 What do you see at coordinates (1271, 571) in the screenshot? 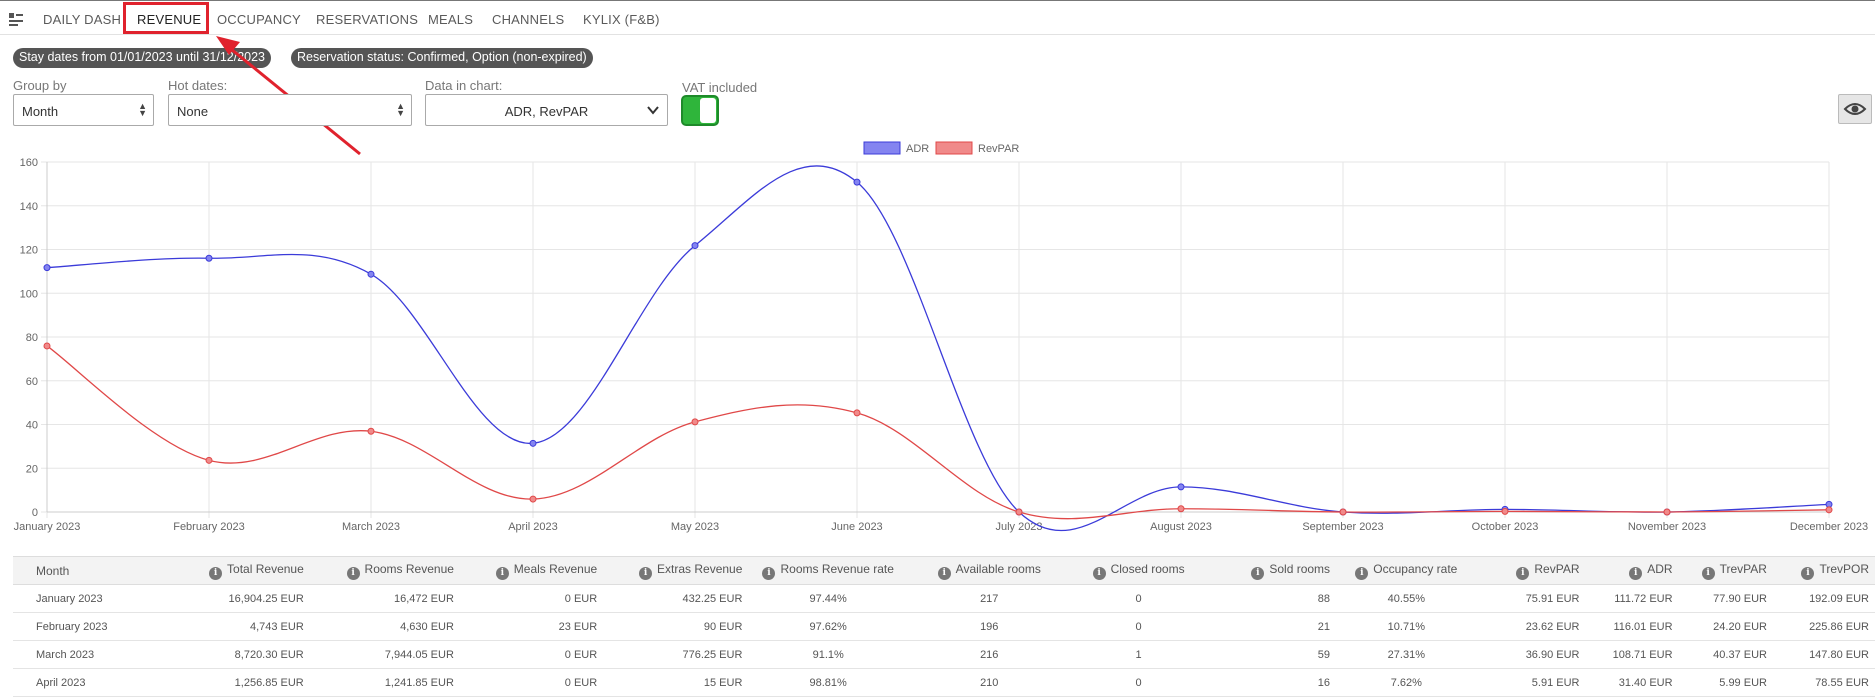
I see `column-header: i Sold rooms` at bounding box center [1271, 571].